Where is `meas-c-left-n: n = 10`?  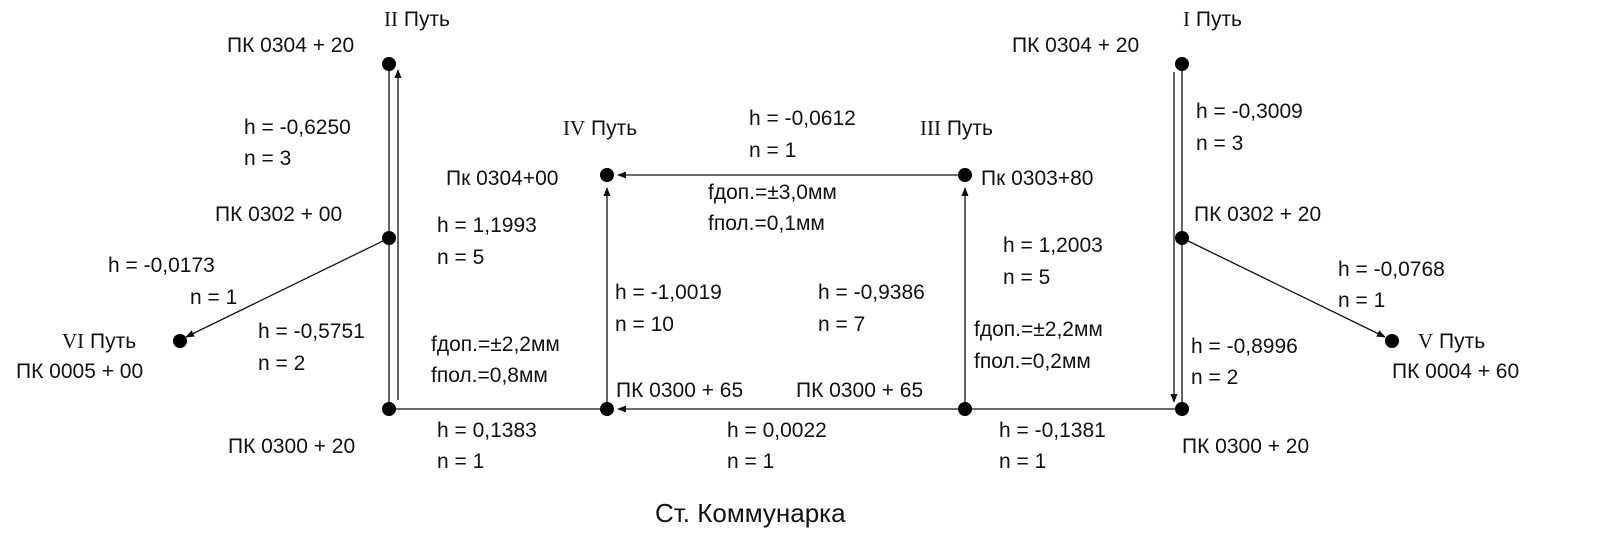 meas-c-left-n: n = 10 is located at coordinates (644, 324).